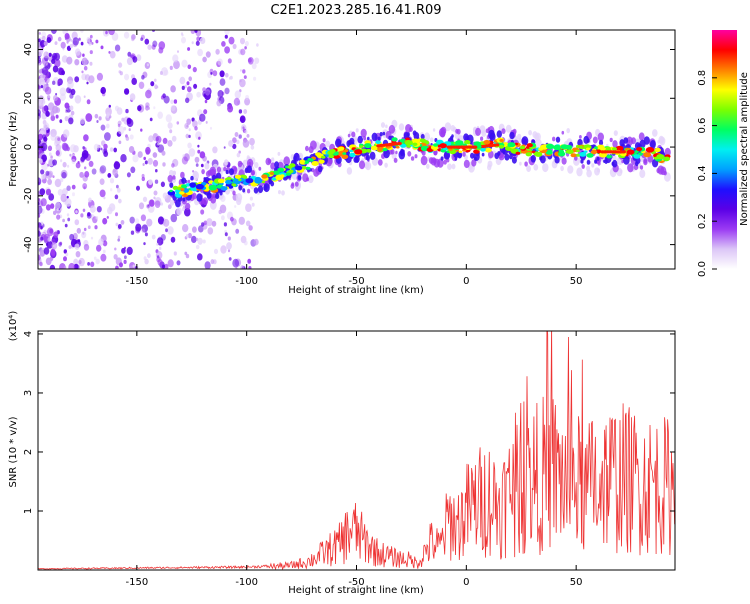  I want to click on x-tick-label: -150, so click(136, 582).